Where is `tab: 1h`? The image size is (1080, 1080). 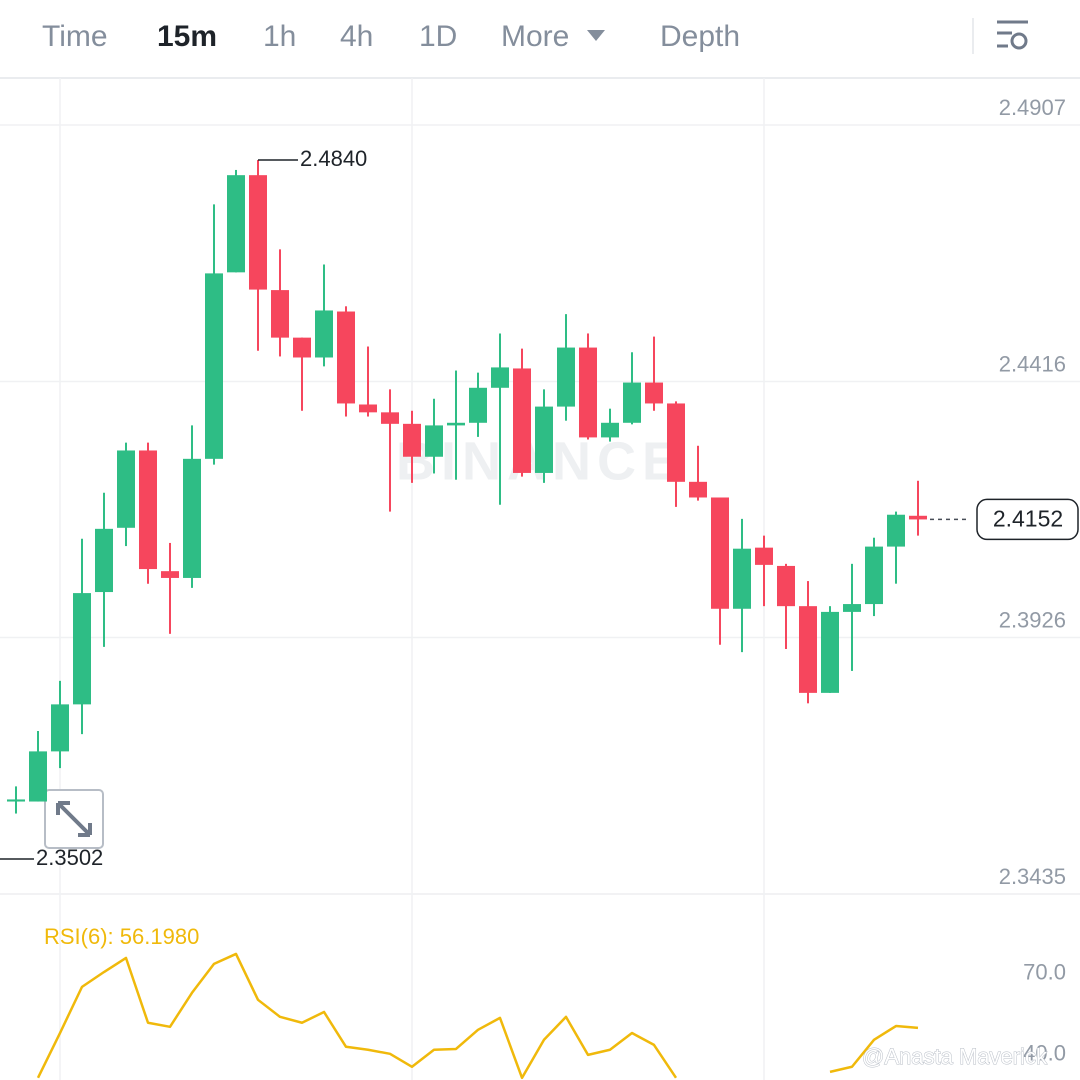 tab: 1h is located at coordinates (279, 36).